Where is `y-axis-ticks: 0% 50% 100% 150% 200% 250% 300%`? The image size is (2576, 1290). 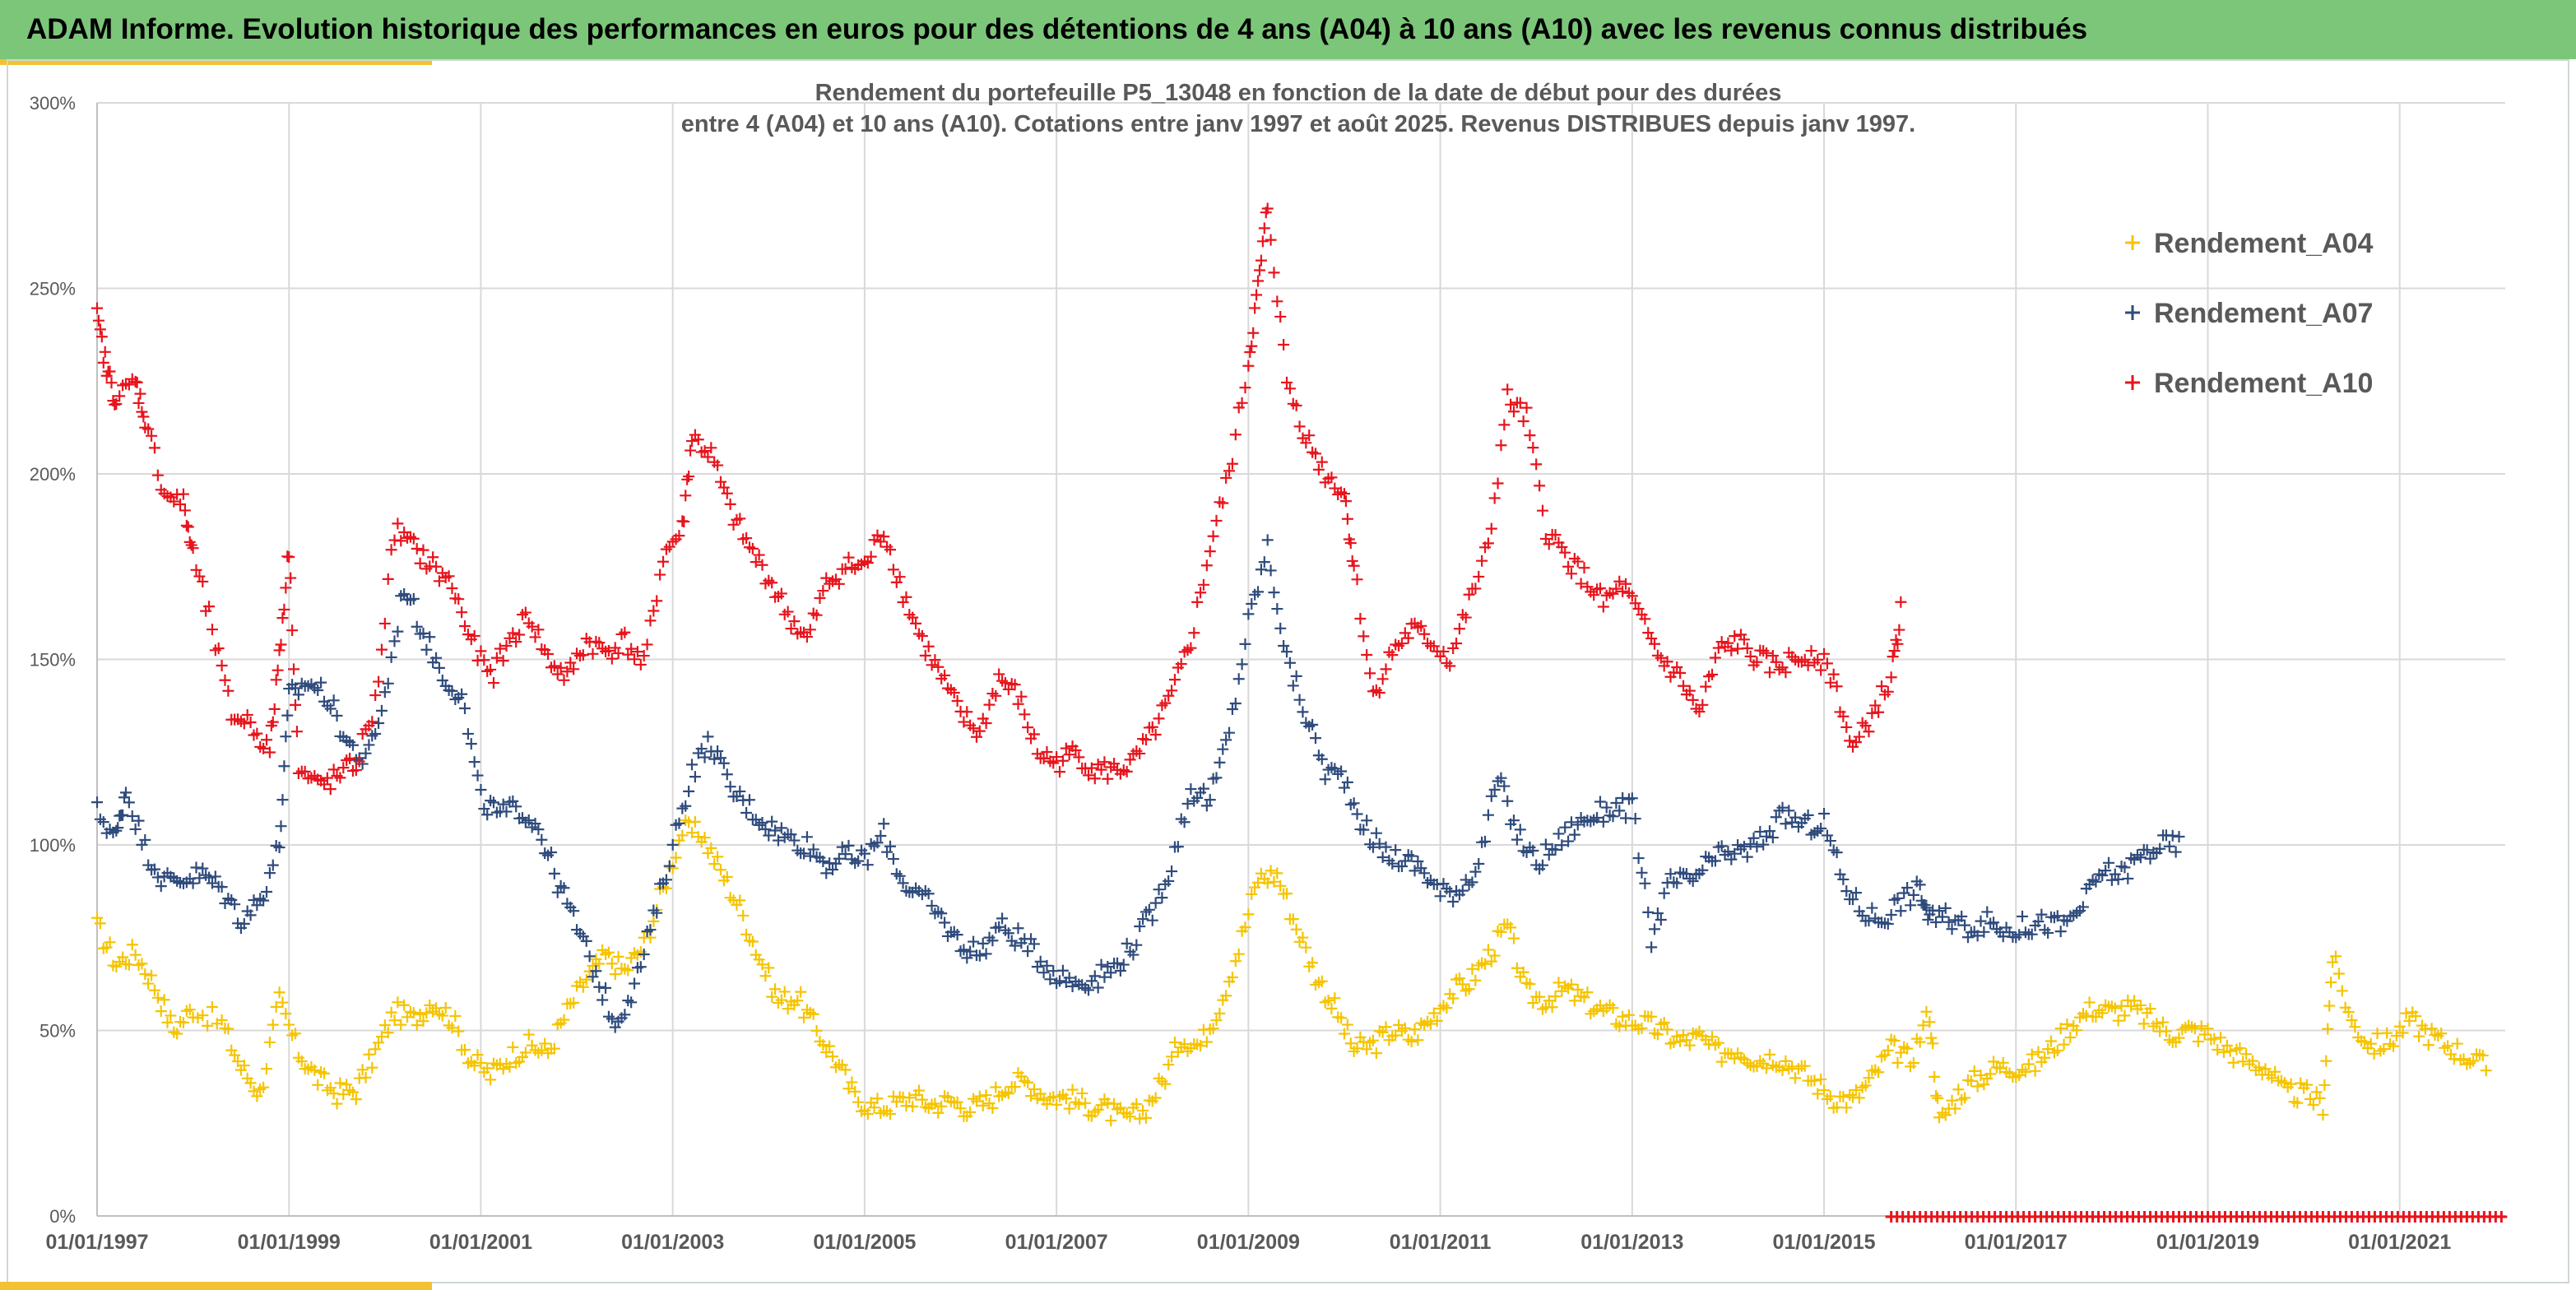
y-axis-ticks: 0% 50% 100% 150% 200% 250% 300% is located at coordinates (53, 660).